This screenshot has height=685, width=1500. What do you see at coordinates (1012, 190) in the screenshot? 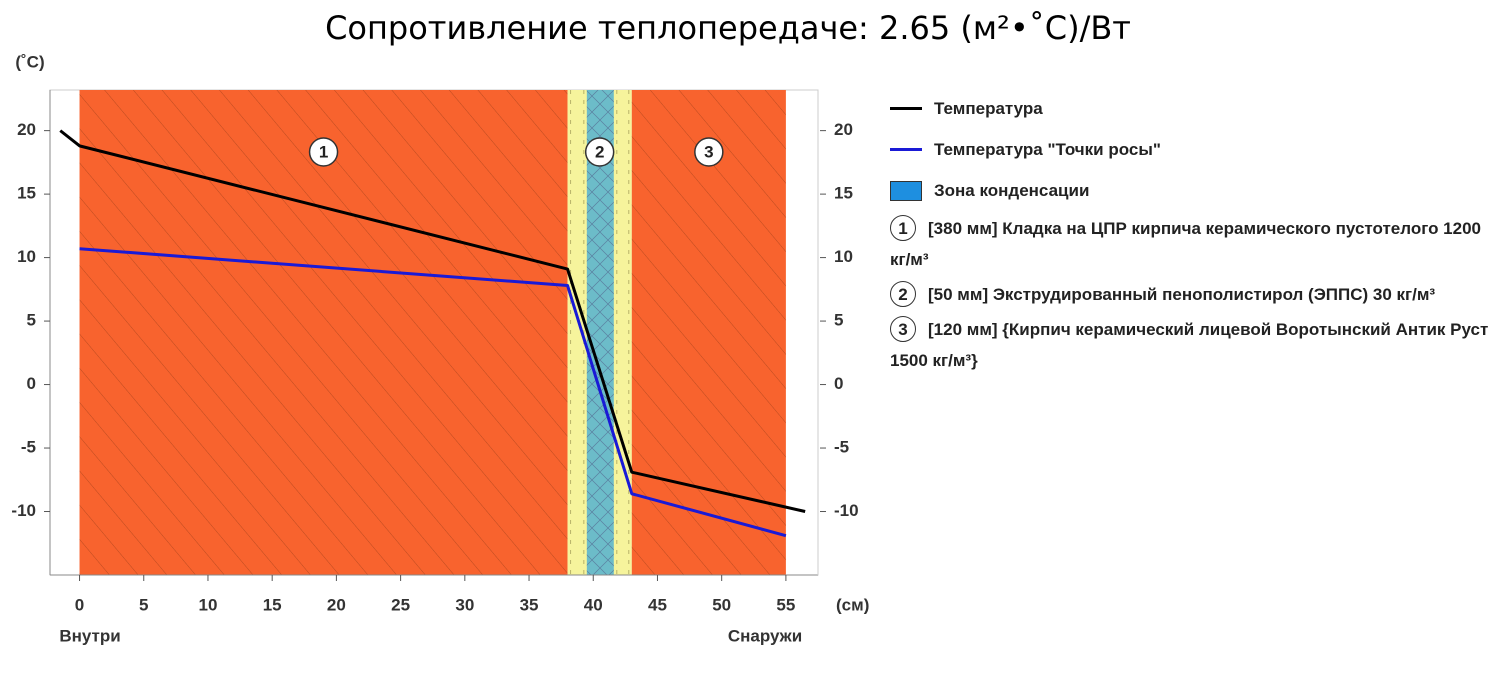
I see `legend-label: Зона конденсации` at bounding box center [1012, 190].